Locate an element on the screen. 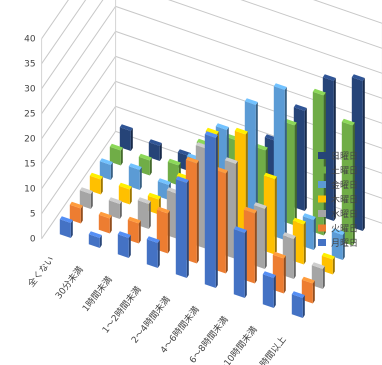 The image size is (382, 365). legend-item: 金曜日 is located at coordinates (338, 185).